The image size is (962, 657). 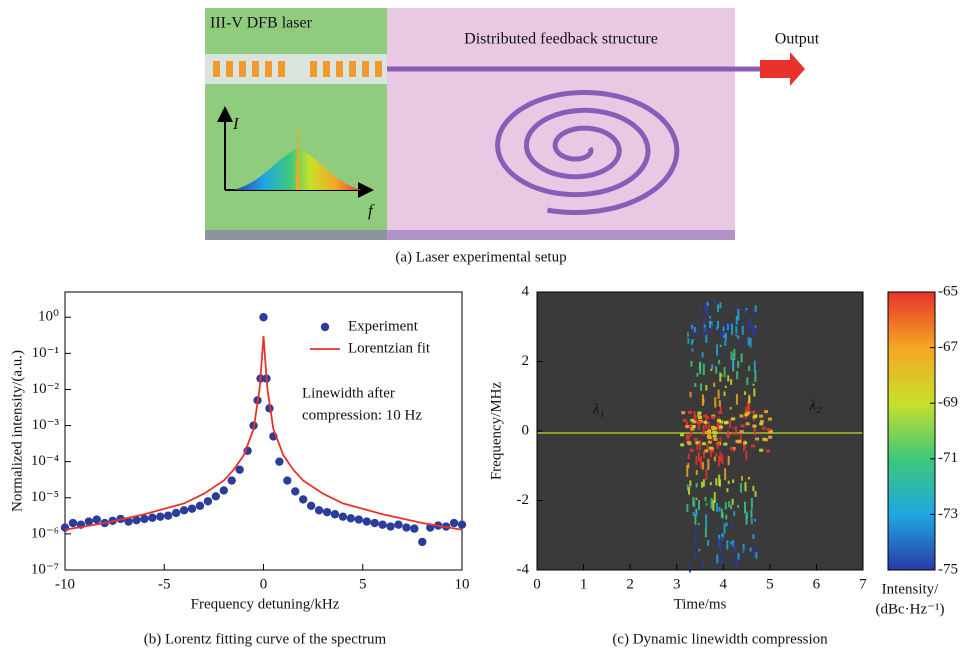 What do you see at coordinates (526, 291) in the screenshot?
I see `y-tick-label: 4` at bounding box center [526, 291].